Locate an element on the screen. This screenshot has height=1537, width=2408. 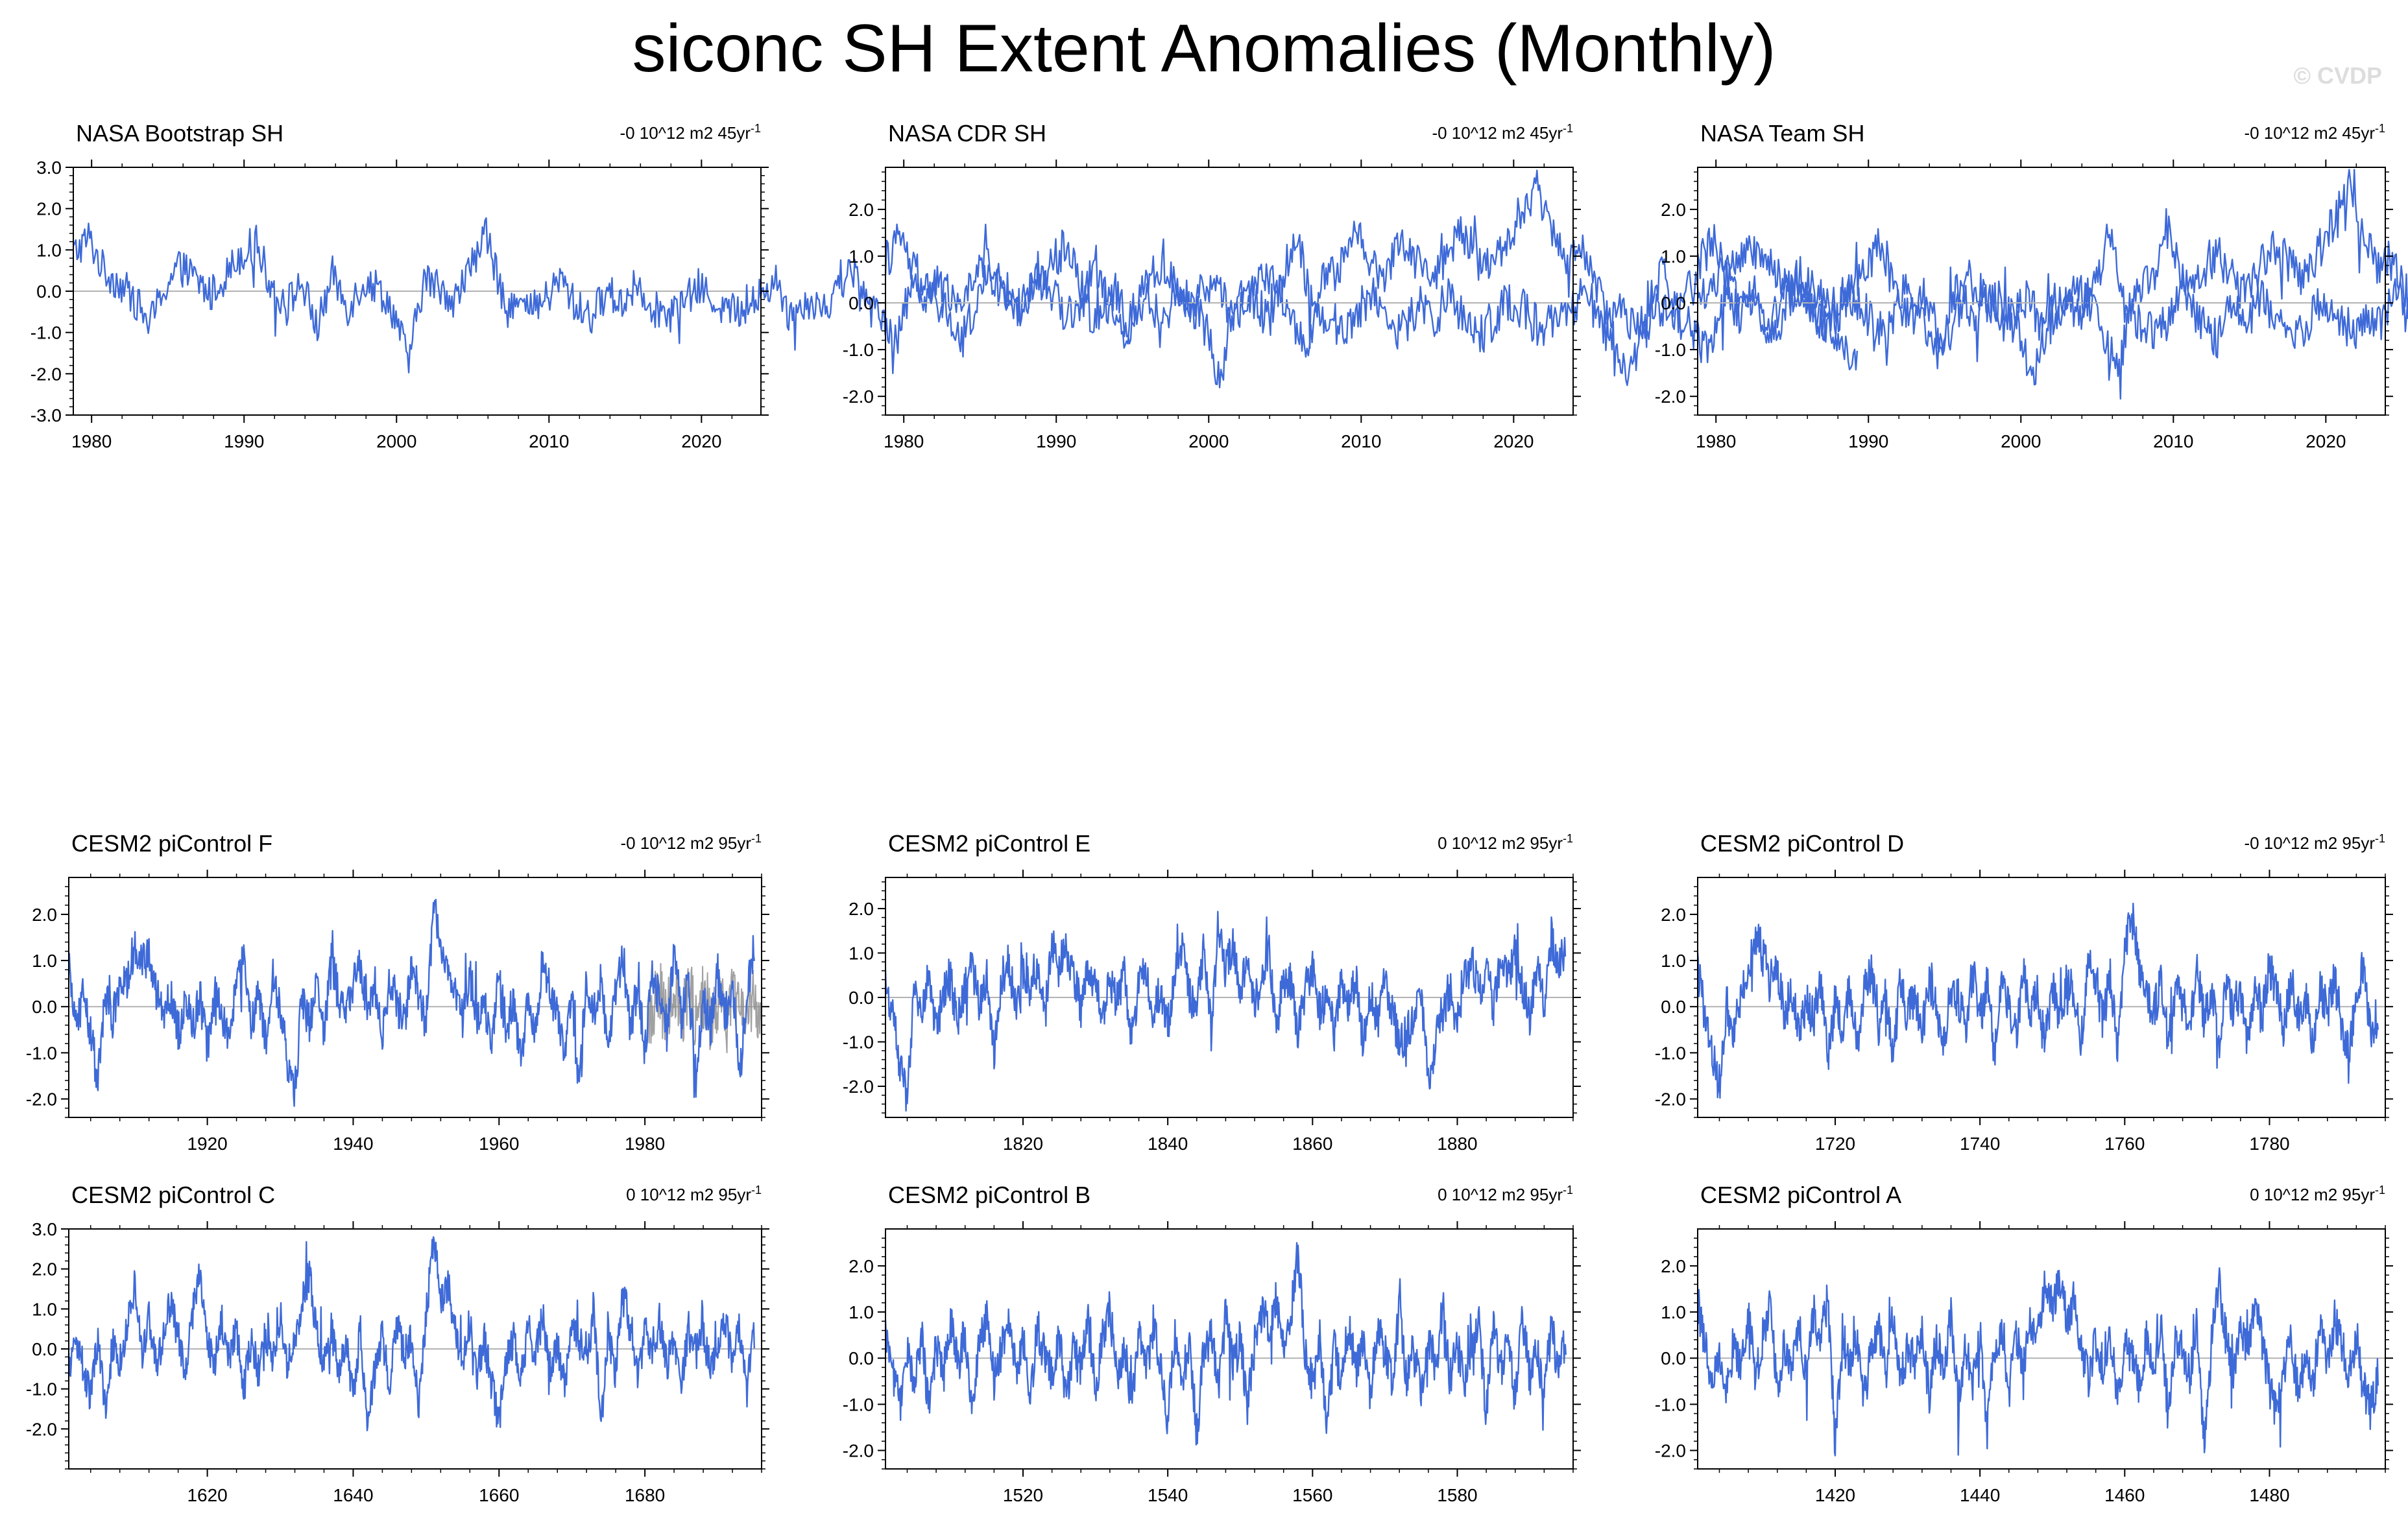
panel-title: CESM2 piControl D is located at coordinates (1802, 844).